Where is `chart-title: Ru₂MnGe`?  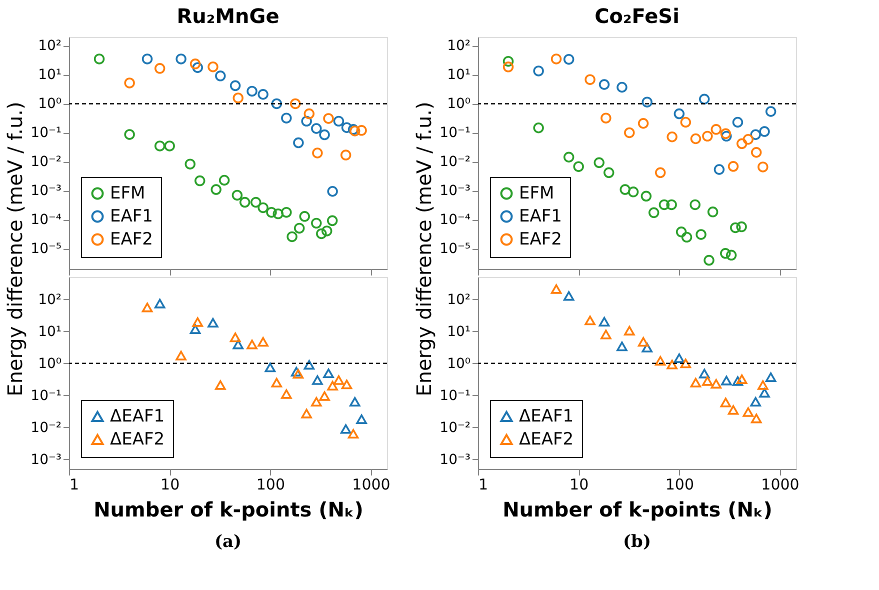
chart-title: Ru₂MnGe is located at coordinates (228, 16).